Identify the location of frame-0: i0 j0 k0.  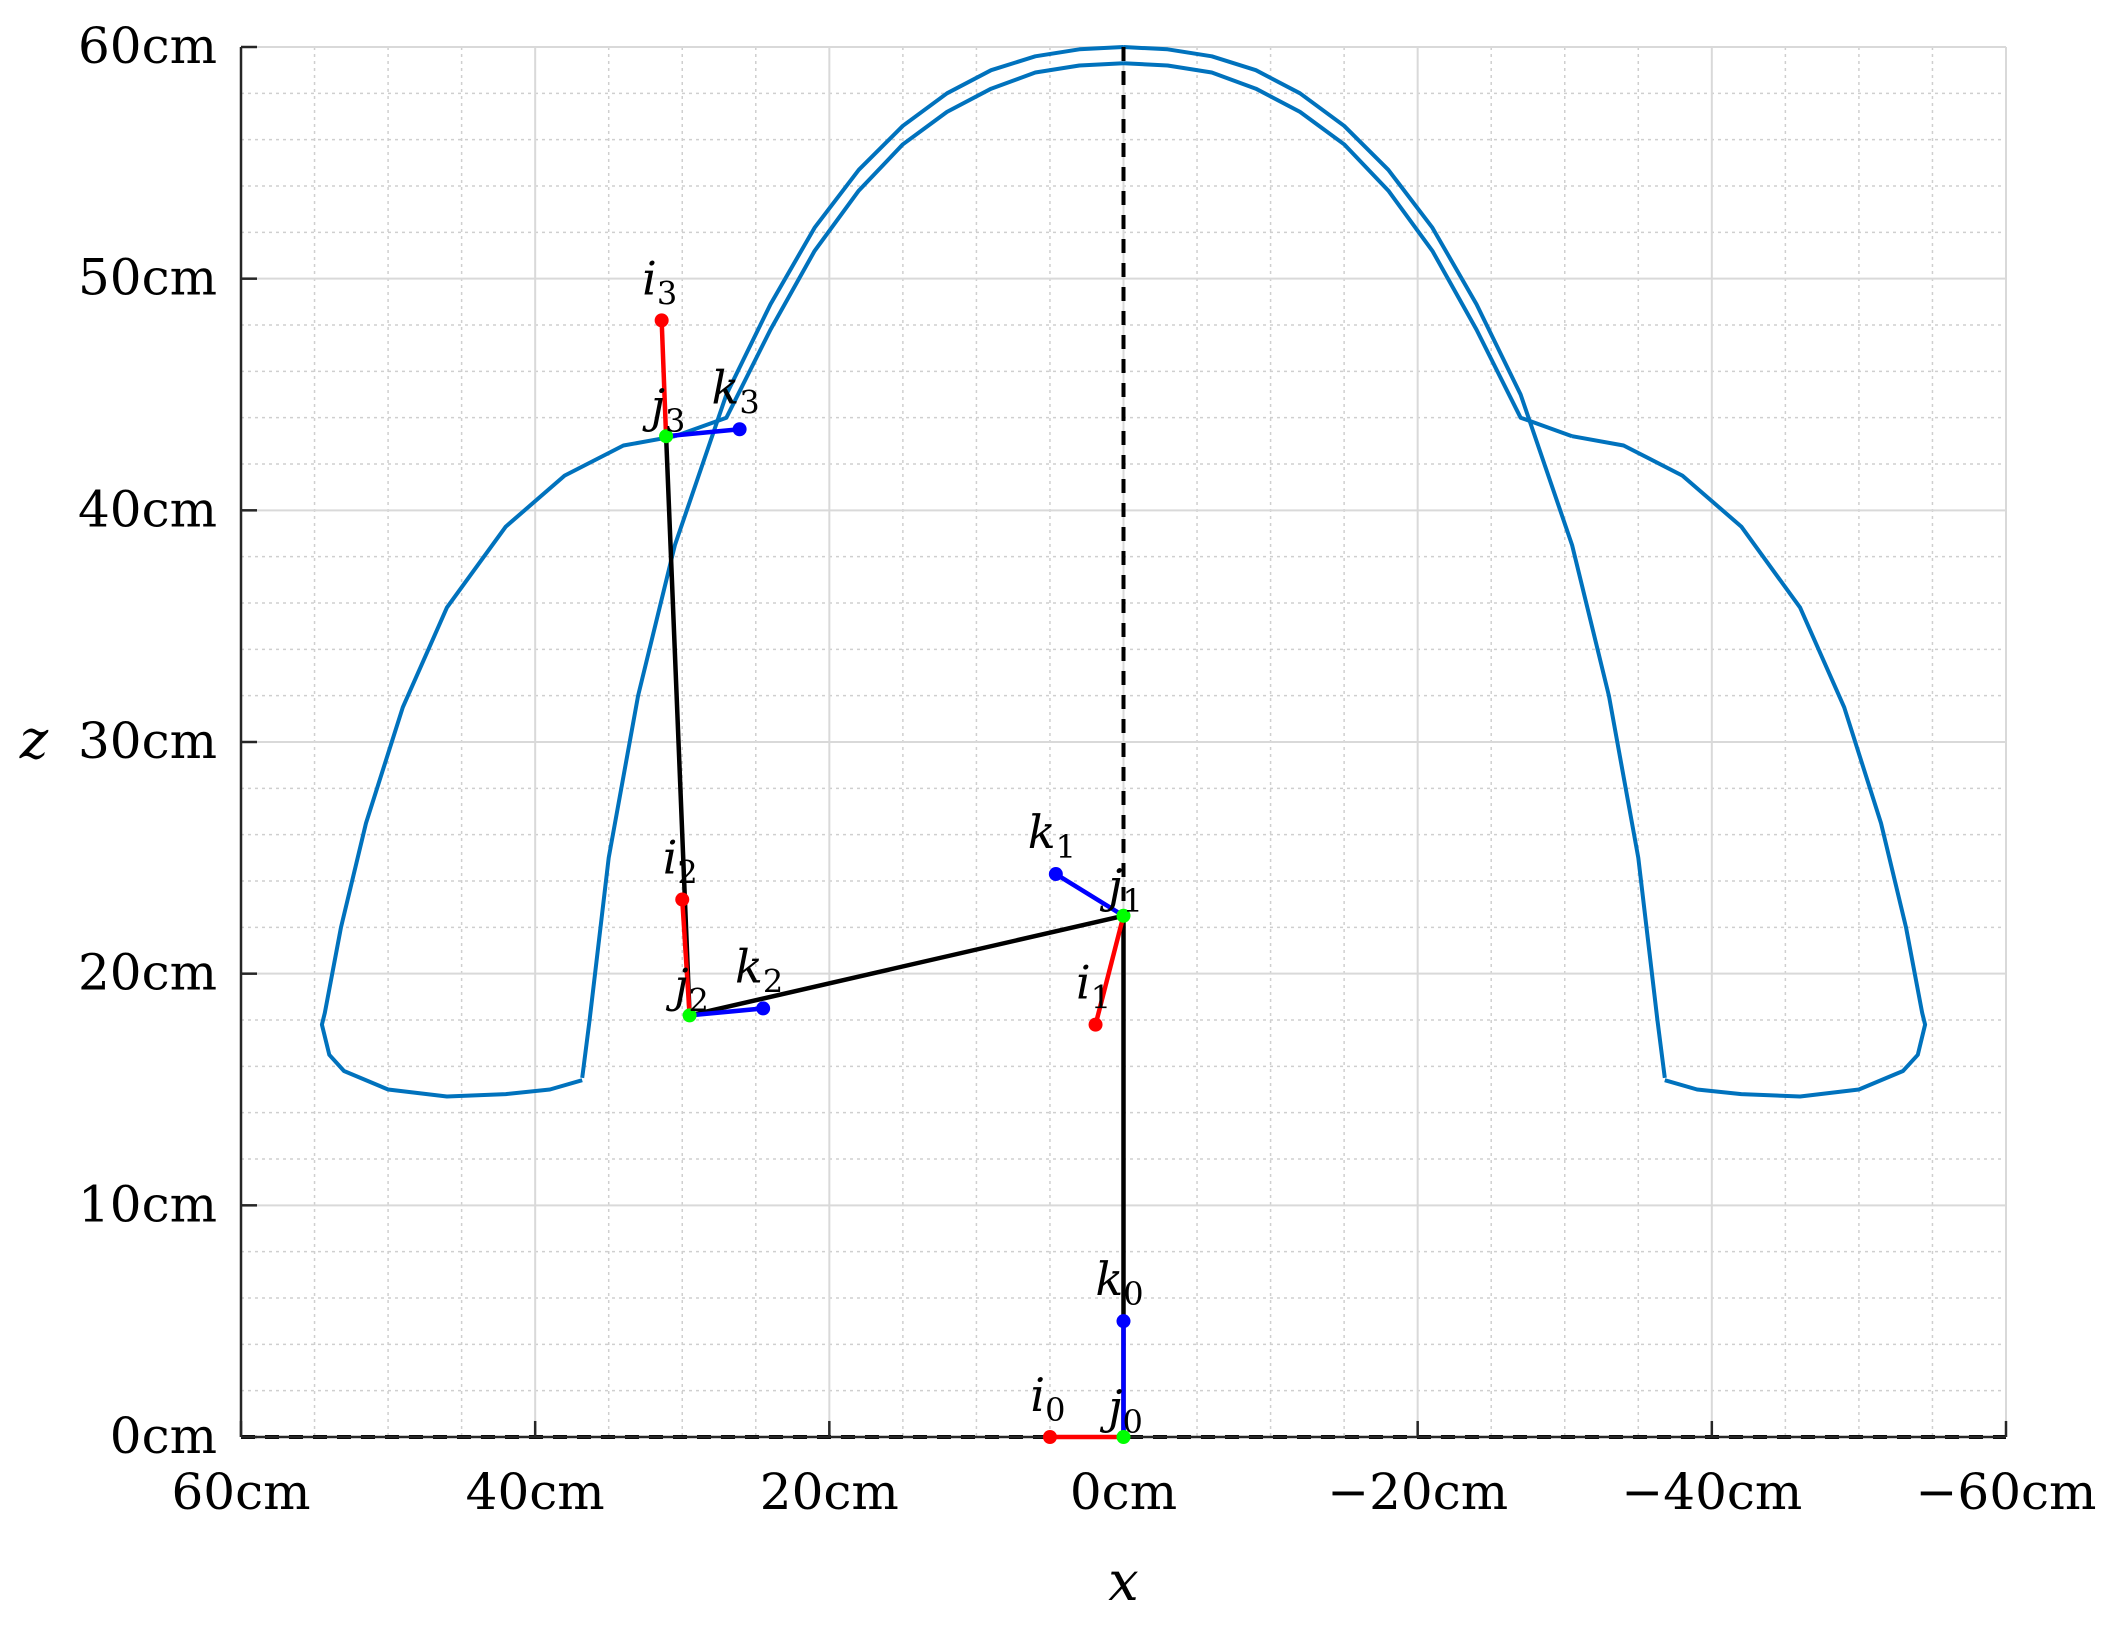
(1087, 1348).